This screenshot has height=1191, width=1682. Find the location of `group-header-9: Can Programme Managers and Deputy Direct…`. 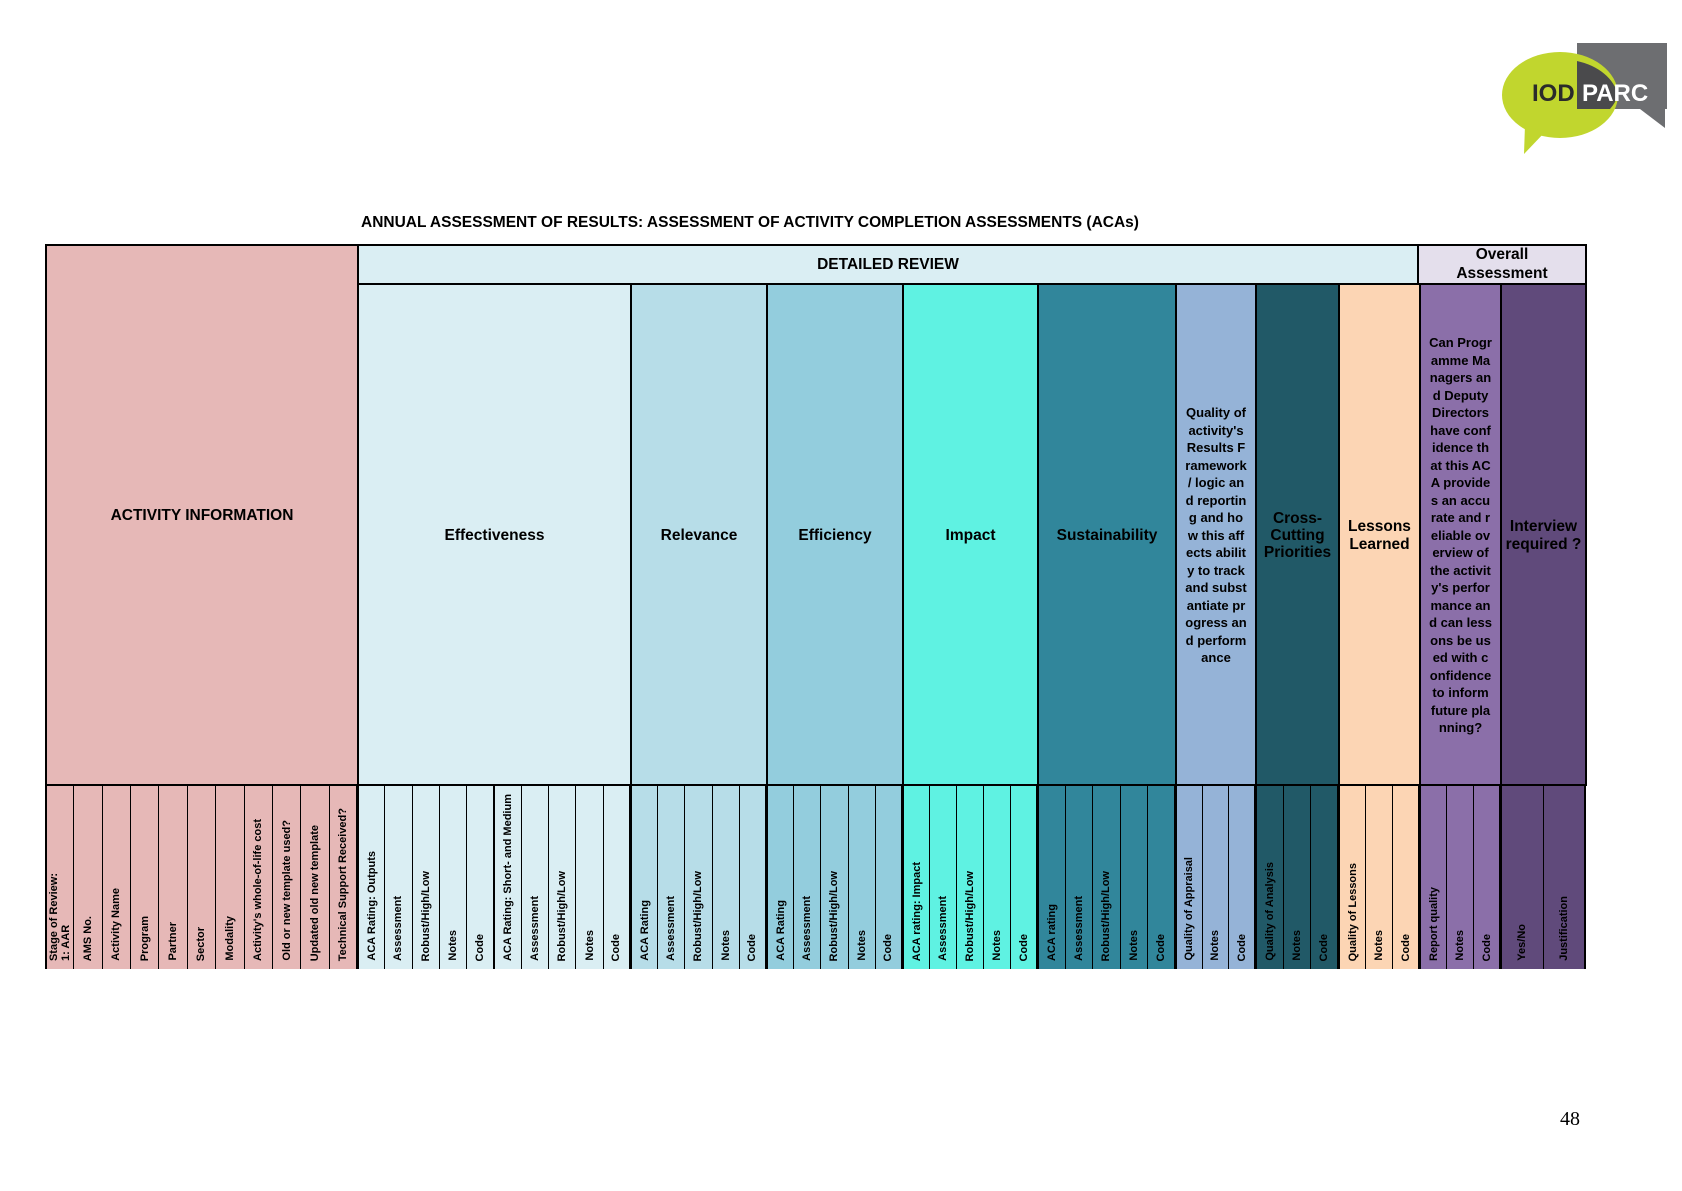

group-header-9: Can Programme Managers and Deputy Direct… is located at coordinates (1460, 534).